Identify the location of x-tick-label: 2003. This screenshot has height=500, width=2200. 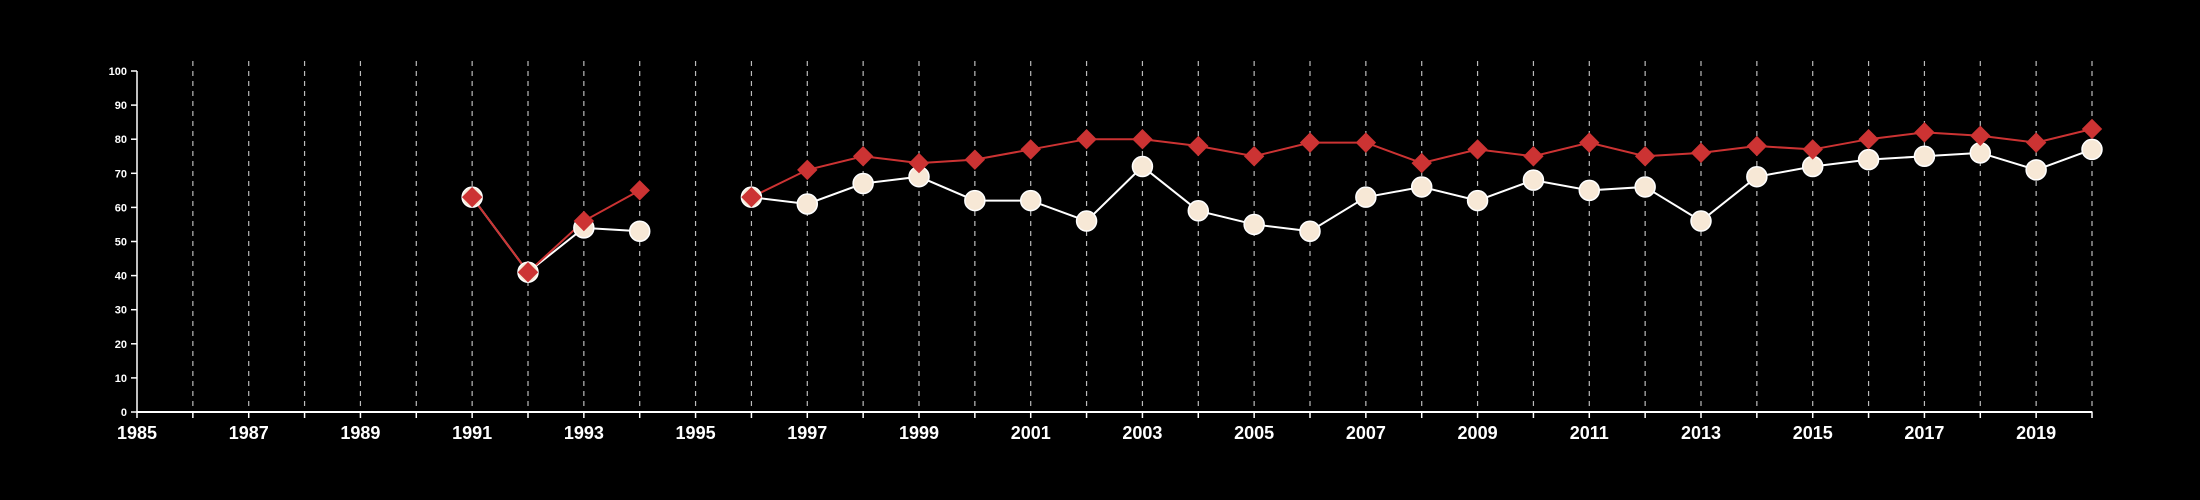
(1142, 433).